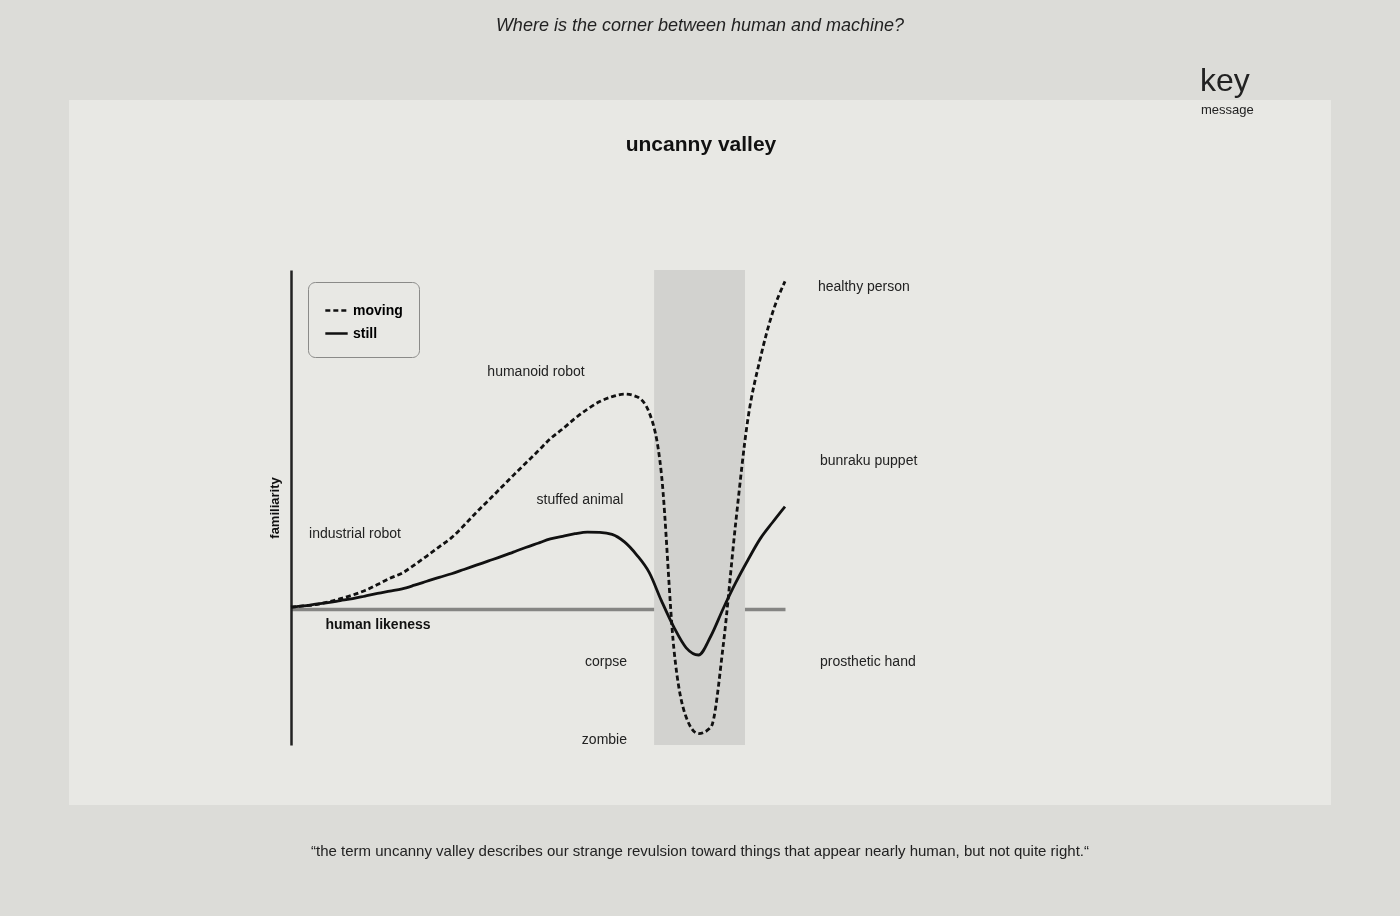 Image resolution: width=1400 pixels, height=916 pixels. What do you see at coordinates (700, 850) in the screenshot?
I see `text: “the term uncanny valley describes our strange revulsion toward things that appear nearly human, but not quite right.“` at bounding box center [700, 850].